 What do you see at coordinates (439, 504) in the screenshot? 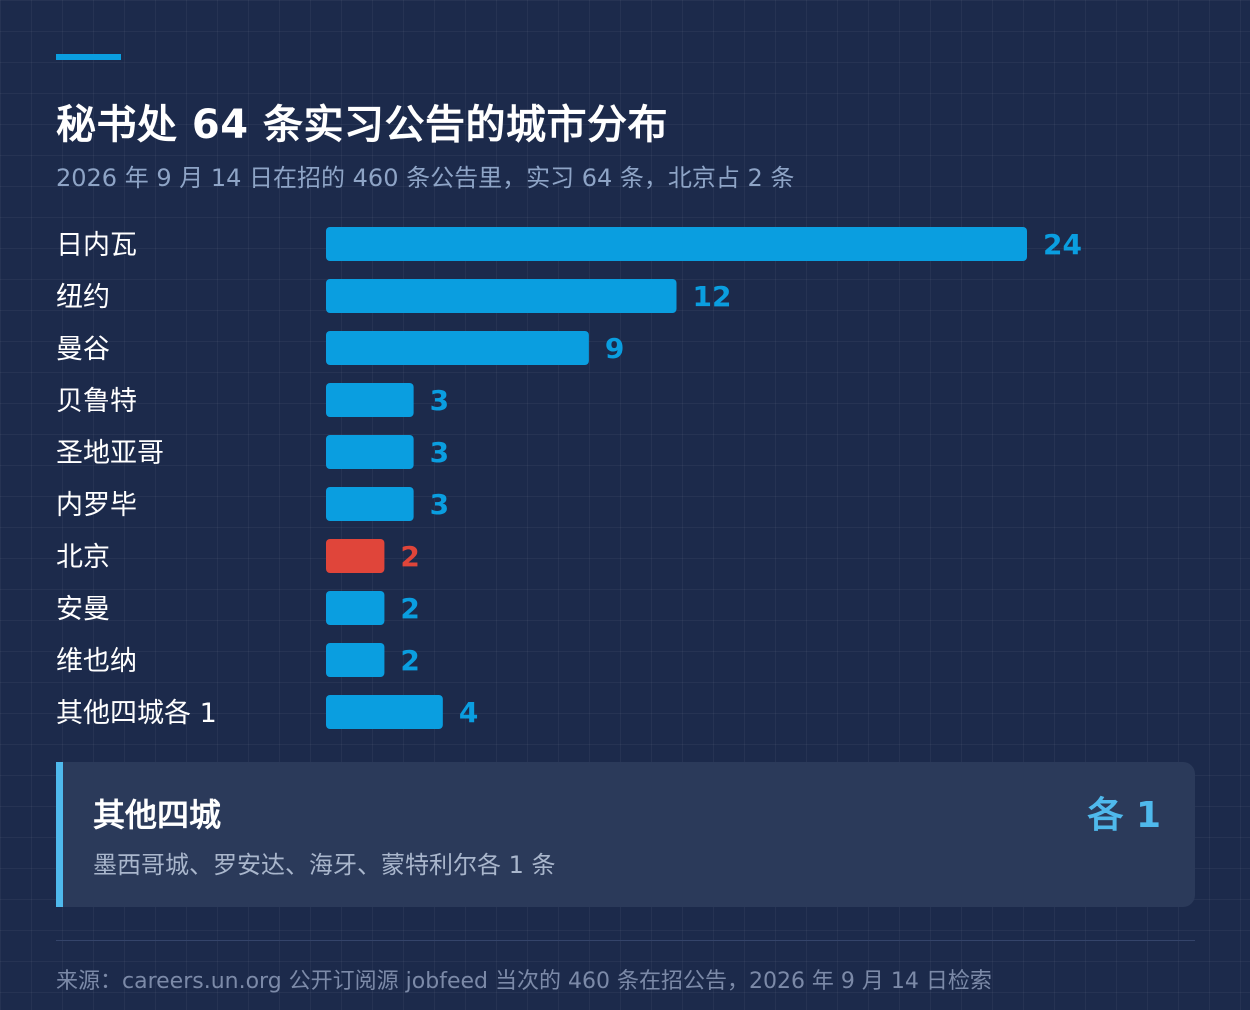
I see `value-label-内罗毕: 3` at bounding box center [439, 504].